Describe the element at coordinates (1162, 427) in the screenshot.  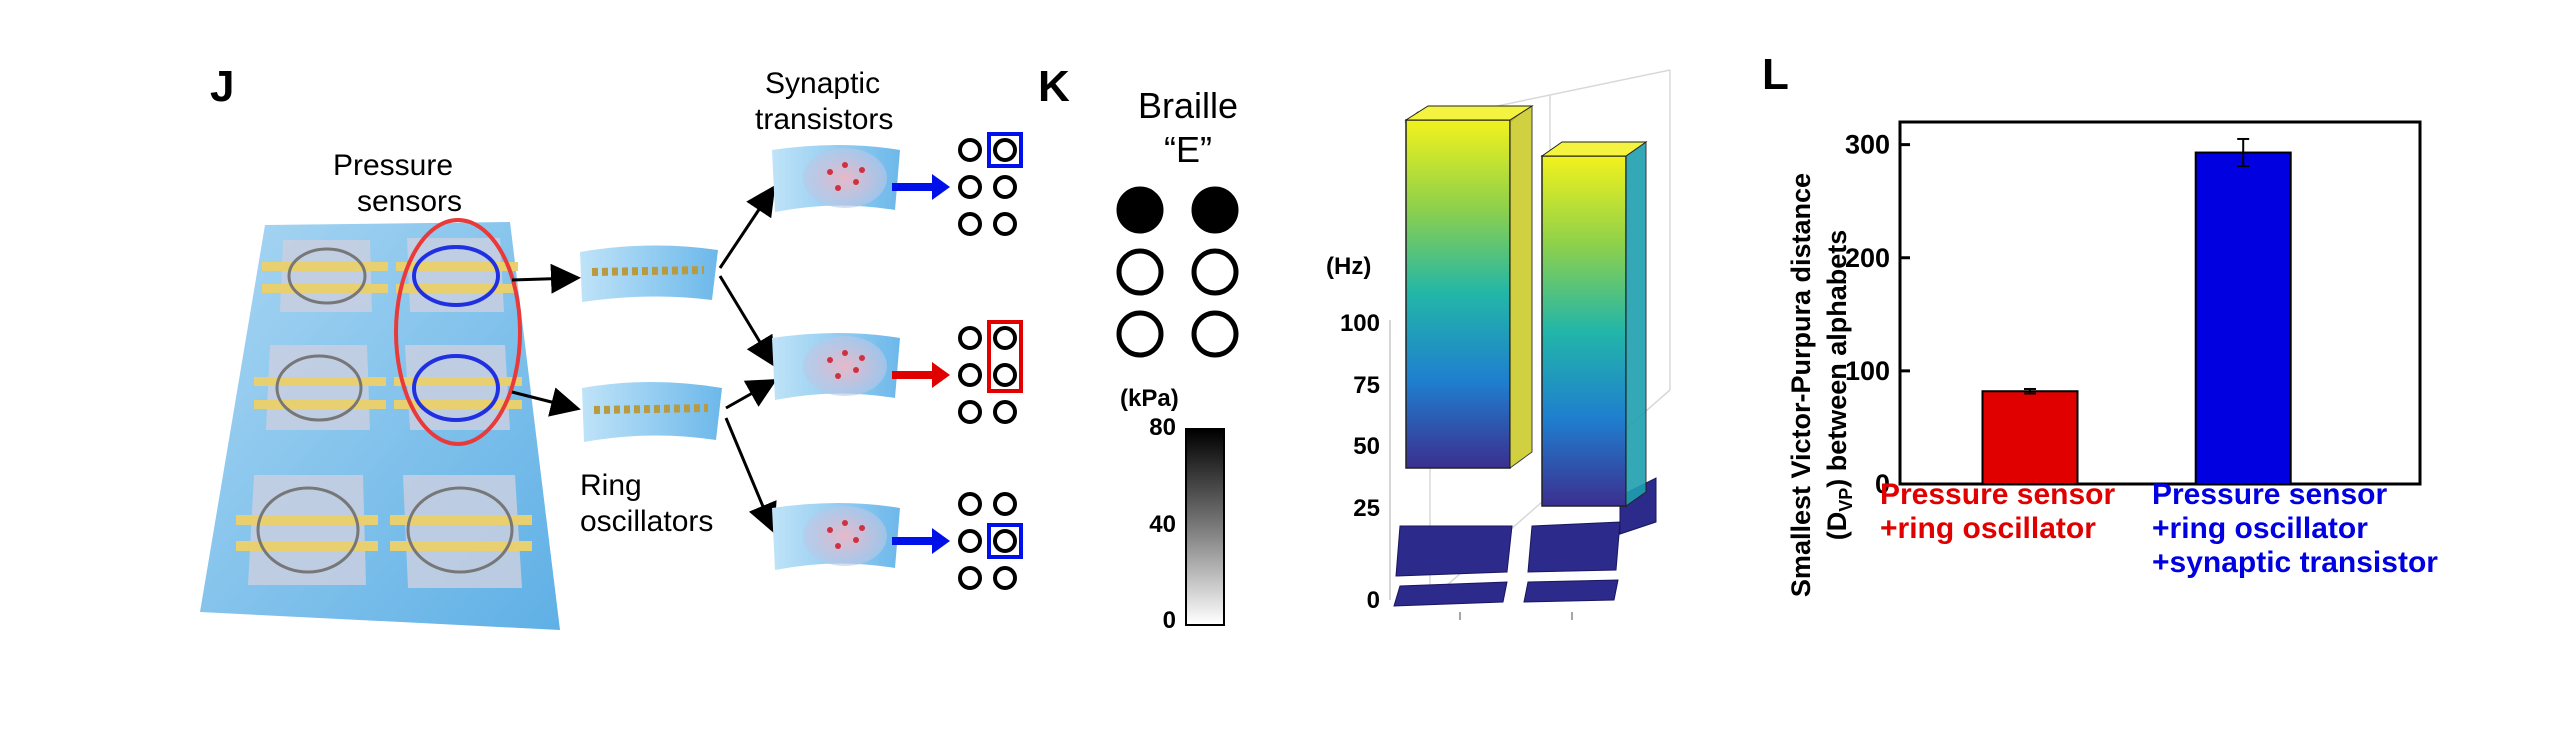
I see `colorbar-tick-top: 80` at that location.